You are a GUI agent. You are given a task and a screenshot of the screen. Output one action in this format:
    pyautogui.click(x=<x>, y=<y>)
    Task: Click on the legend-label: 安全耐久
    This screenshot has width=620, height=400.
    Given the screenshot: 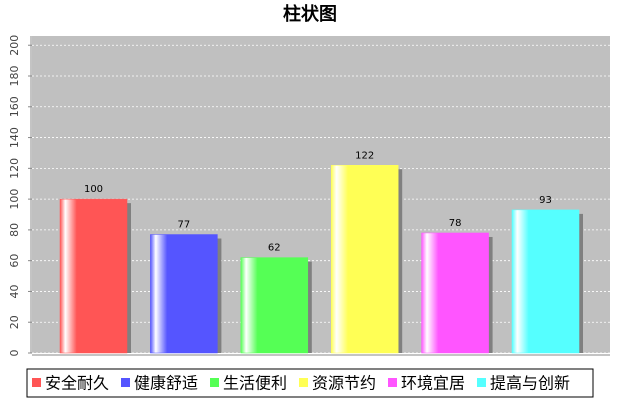 What is the action you would take?
    pyautogui.click(x=77, y=383)
    